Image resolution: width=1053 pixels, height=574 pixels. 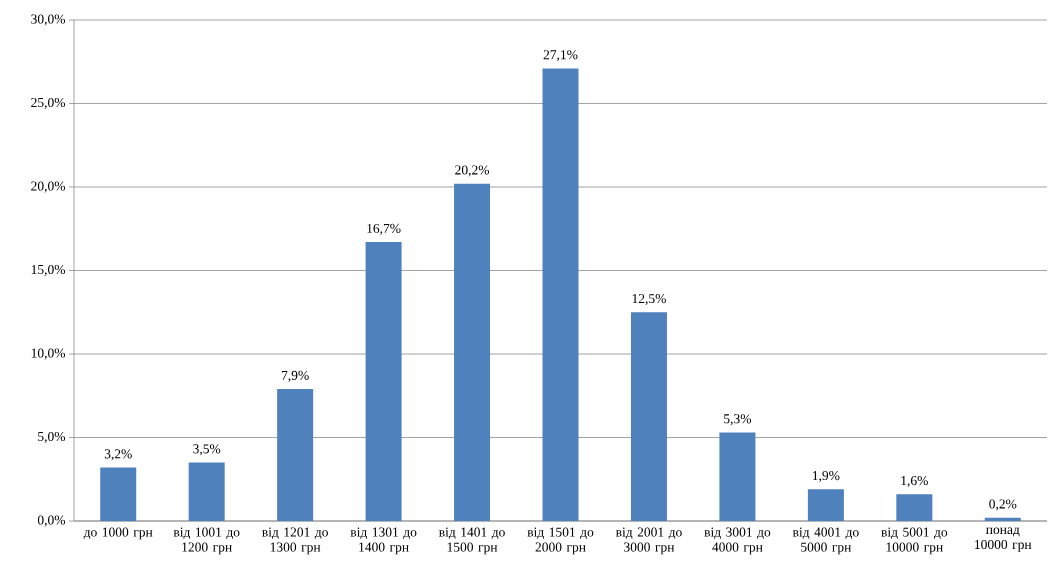 I want to click on data-label: 0,2%, so click(x=1003, y=505).